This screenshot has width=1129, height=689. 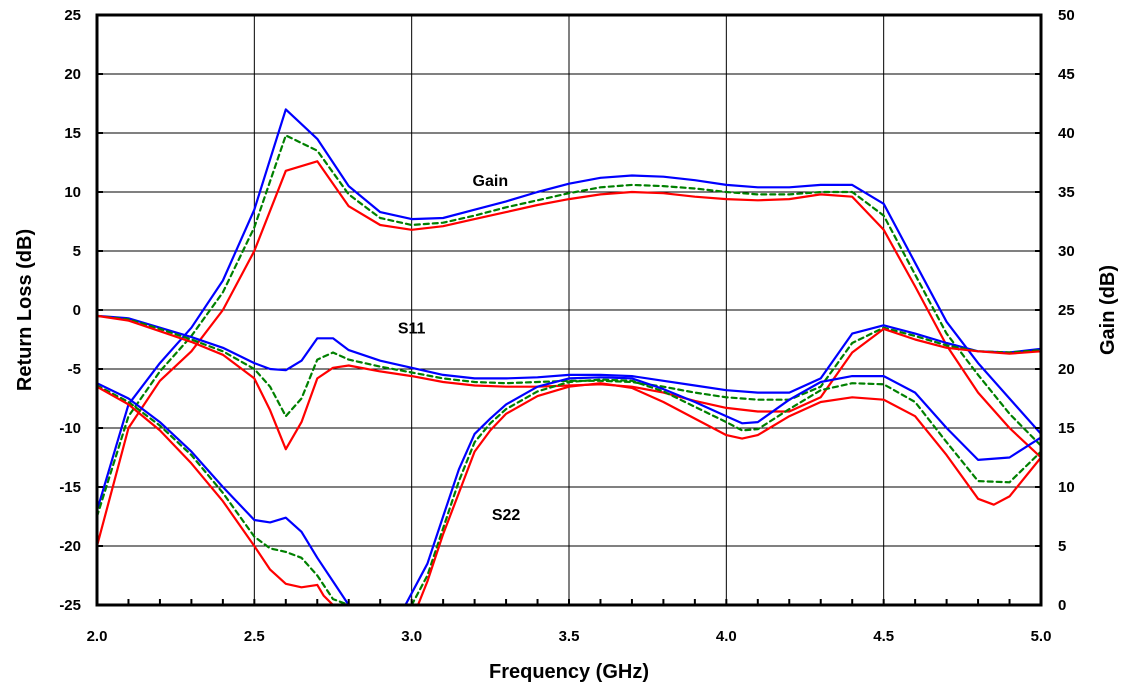 What do you see at coordinates (70, 605) in the screenshot?
I see `y-tick-label: -25` at bounding box center [70, 605].